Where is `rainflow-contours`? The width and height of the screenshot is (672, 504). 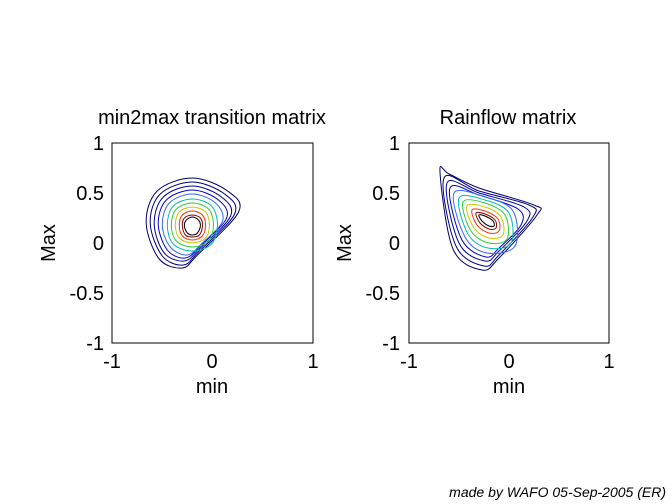 rainflow-contours is located at coordinates (490, 218).